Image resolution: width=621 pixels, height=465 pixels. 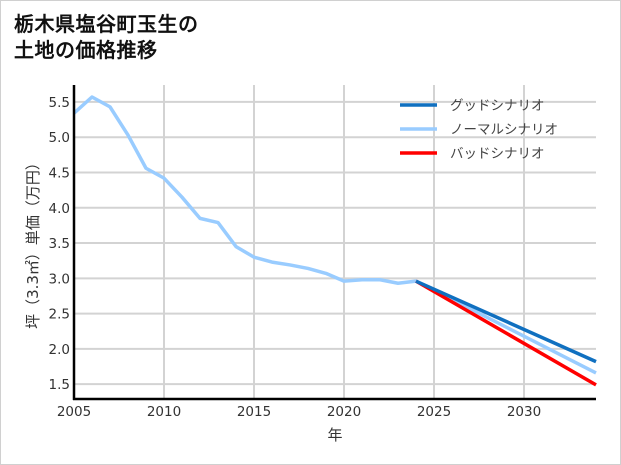 What do you see at coordinates (497, 154) in the screenshot?
I see `legend-label: バッドシナリオ` at bounding box center [497, 154].